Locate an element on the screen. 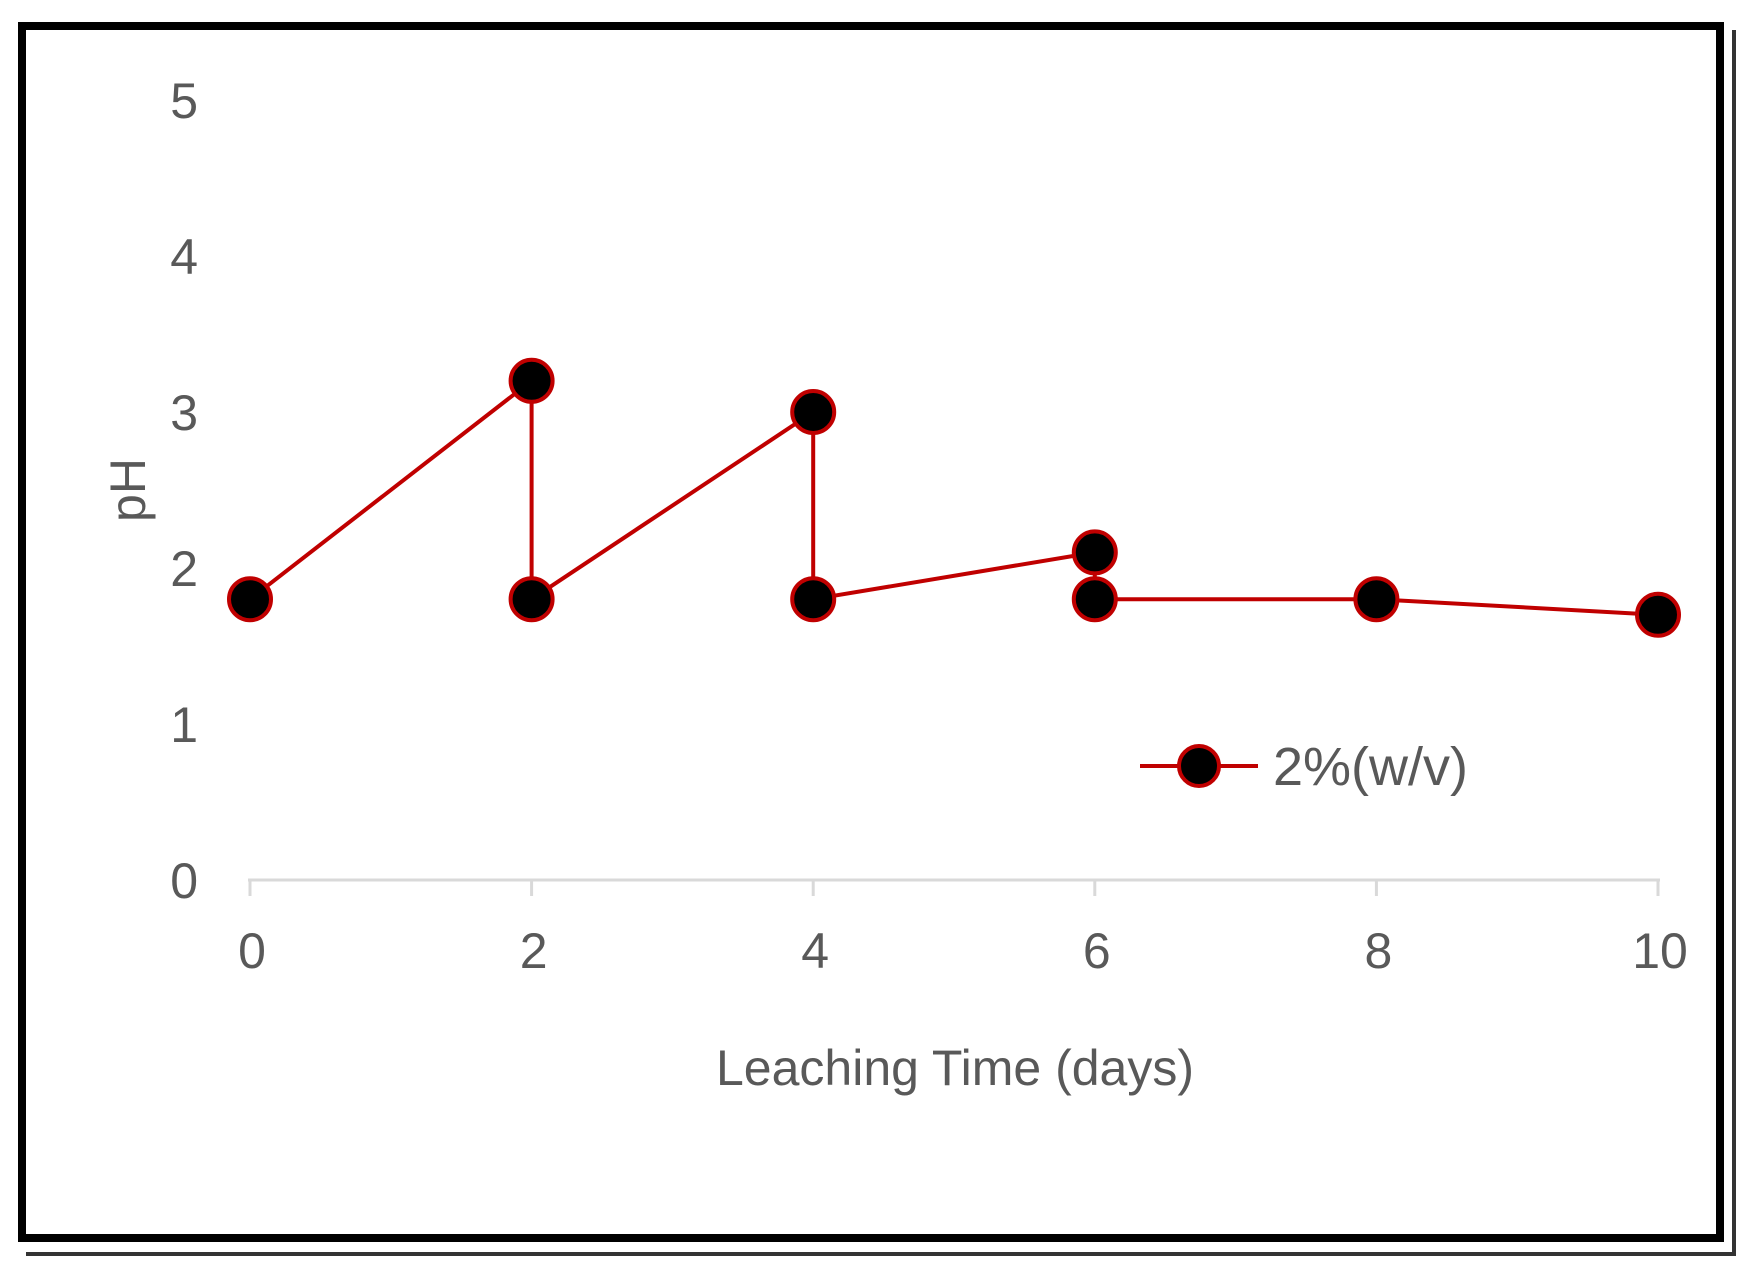 This screenshot has height=1270, width=1750. legend: 2%(w/v) is located at coordinates (1304, 767).